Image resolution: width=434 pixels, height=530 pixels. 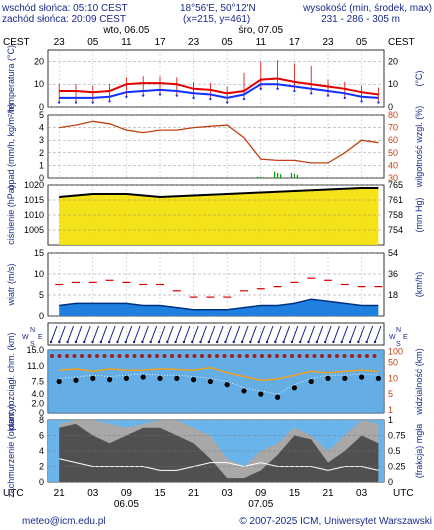 What do you see at coordinates (362, 42) in the screenshot?
I see `top-hour-label: 05` at bounding box center [362, 42].